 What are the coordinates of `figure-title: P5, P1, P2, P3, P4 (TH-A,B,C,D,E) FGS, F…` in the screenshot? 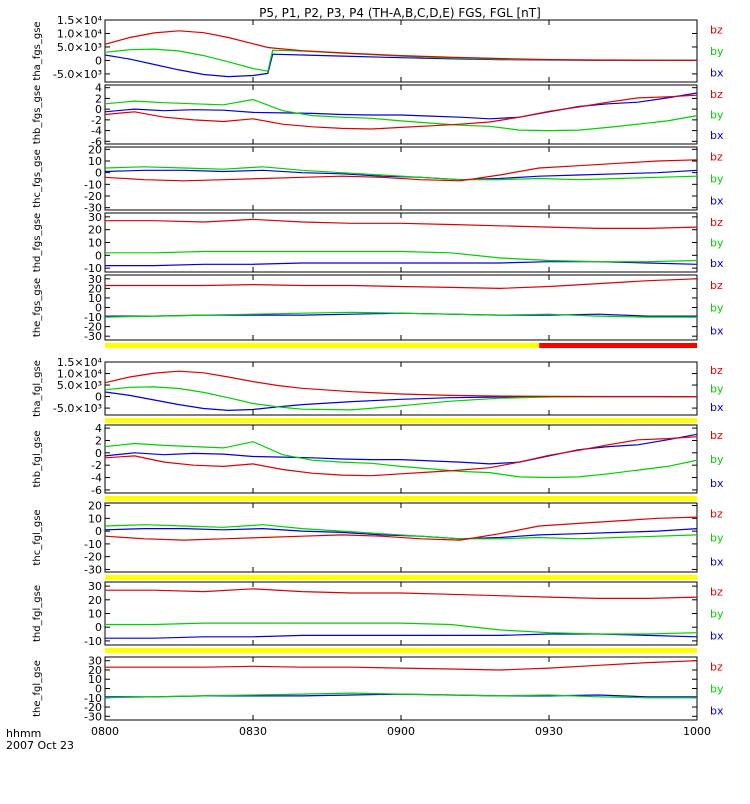 It's located at (400, 13).